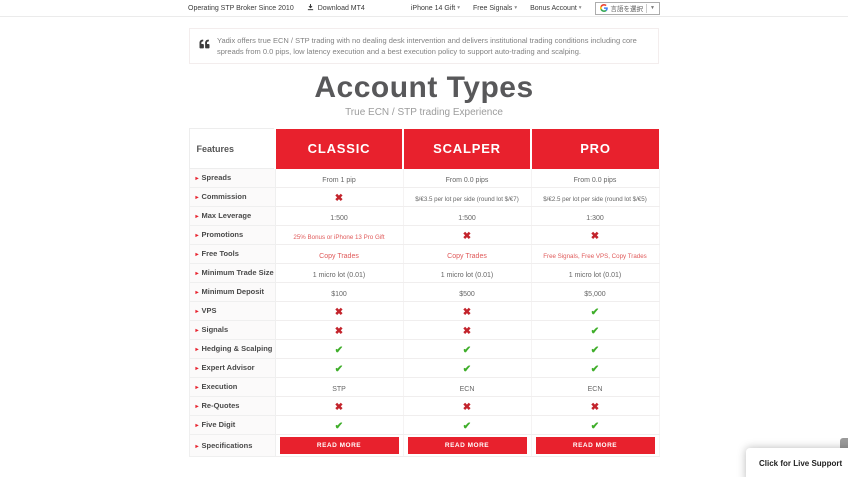  I want to click on table-row: ▸ VPS ✖ ✖ ✔, so click(424, 311).